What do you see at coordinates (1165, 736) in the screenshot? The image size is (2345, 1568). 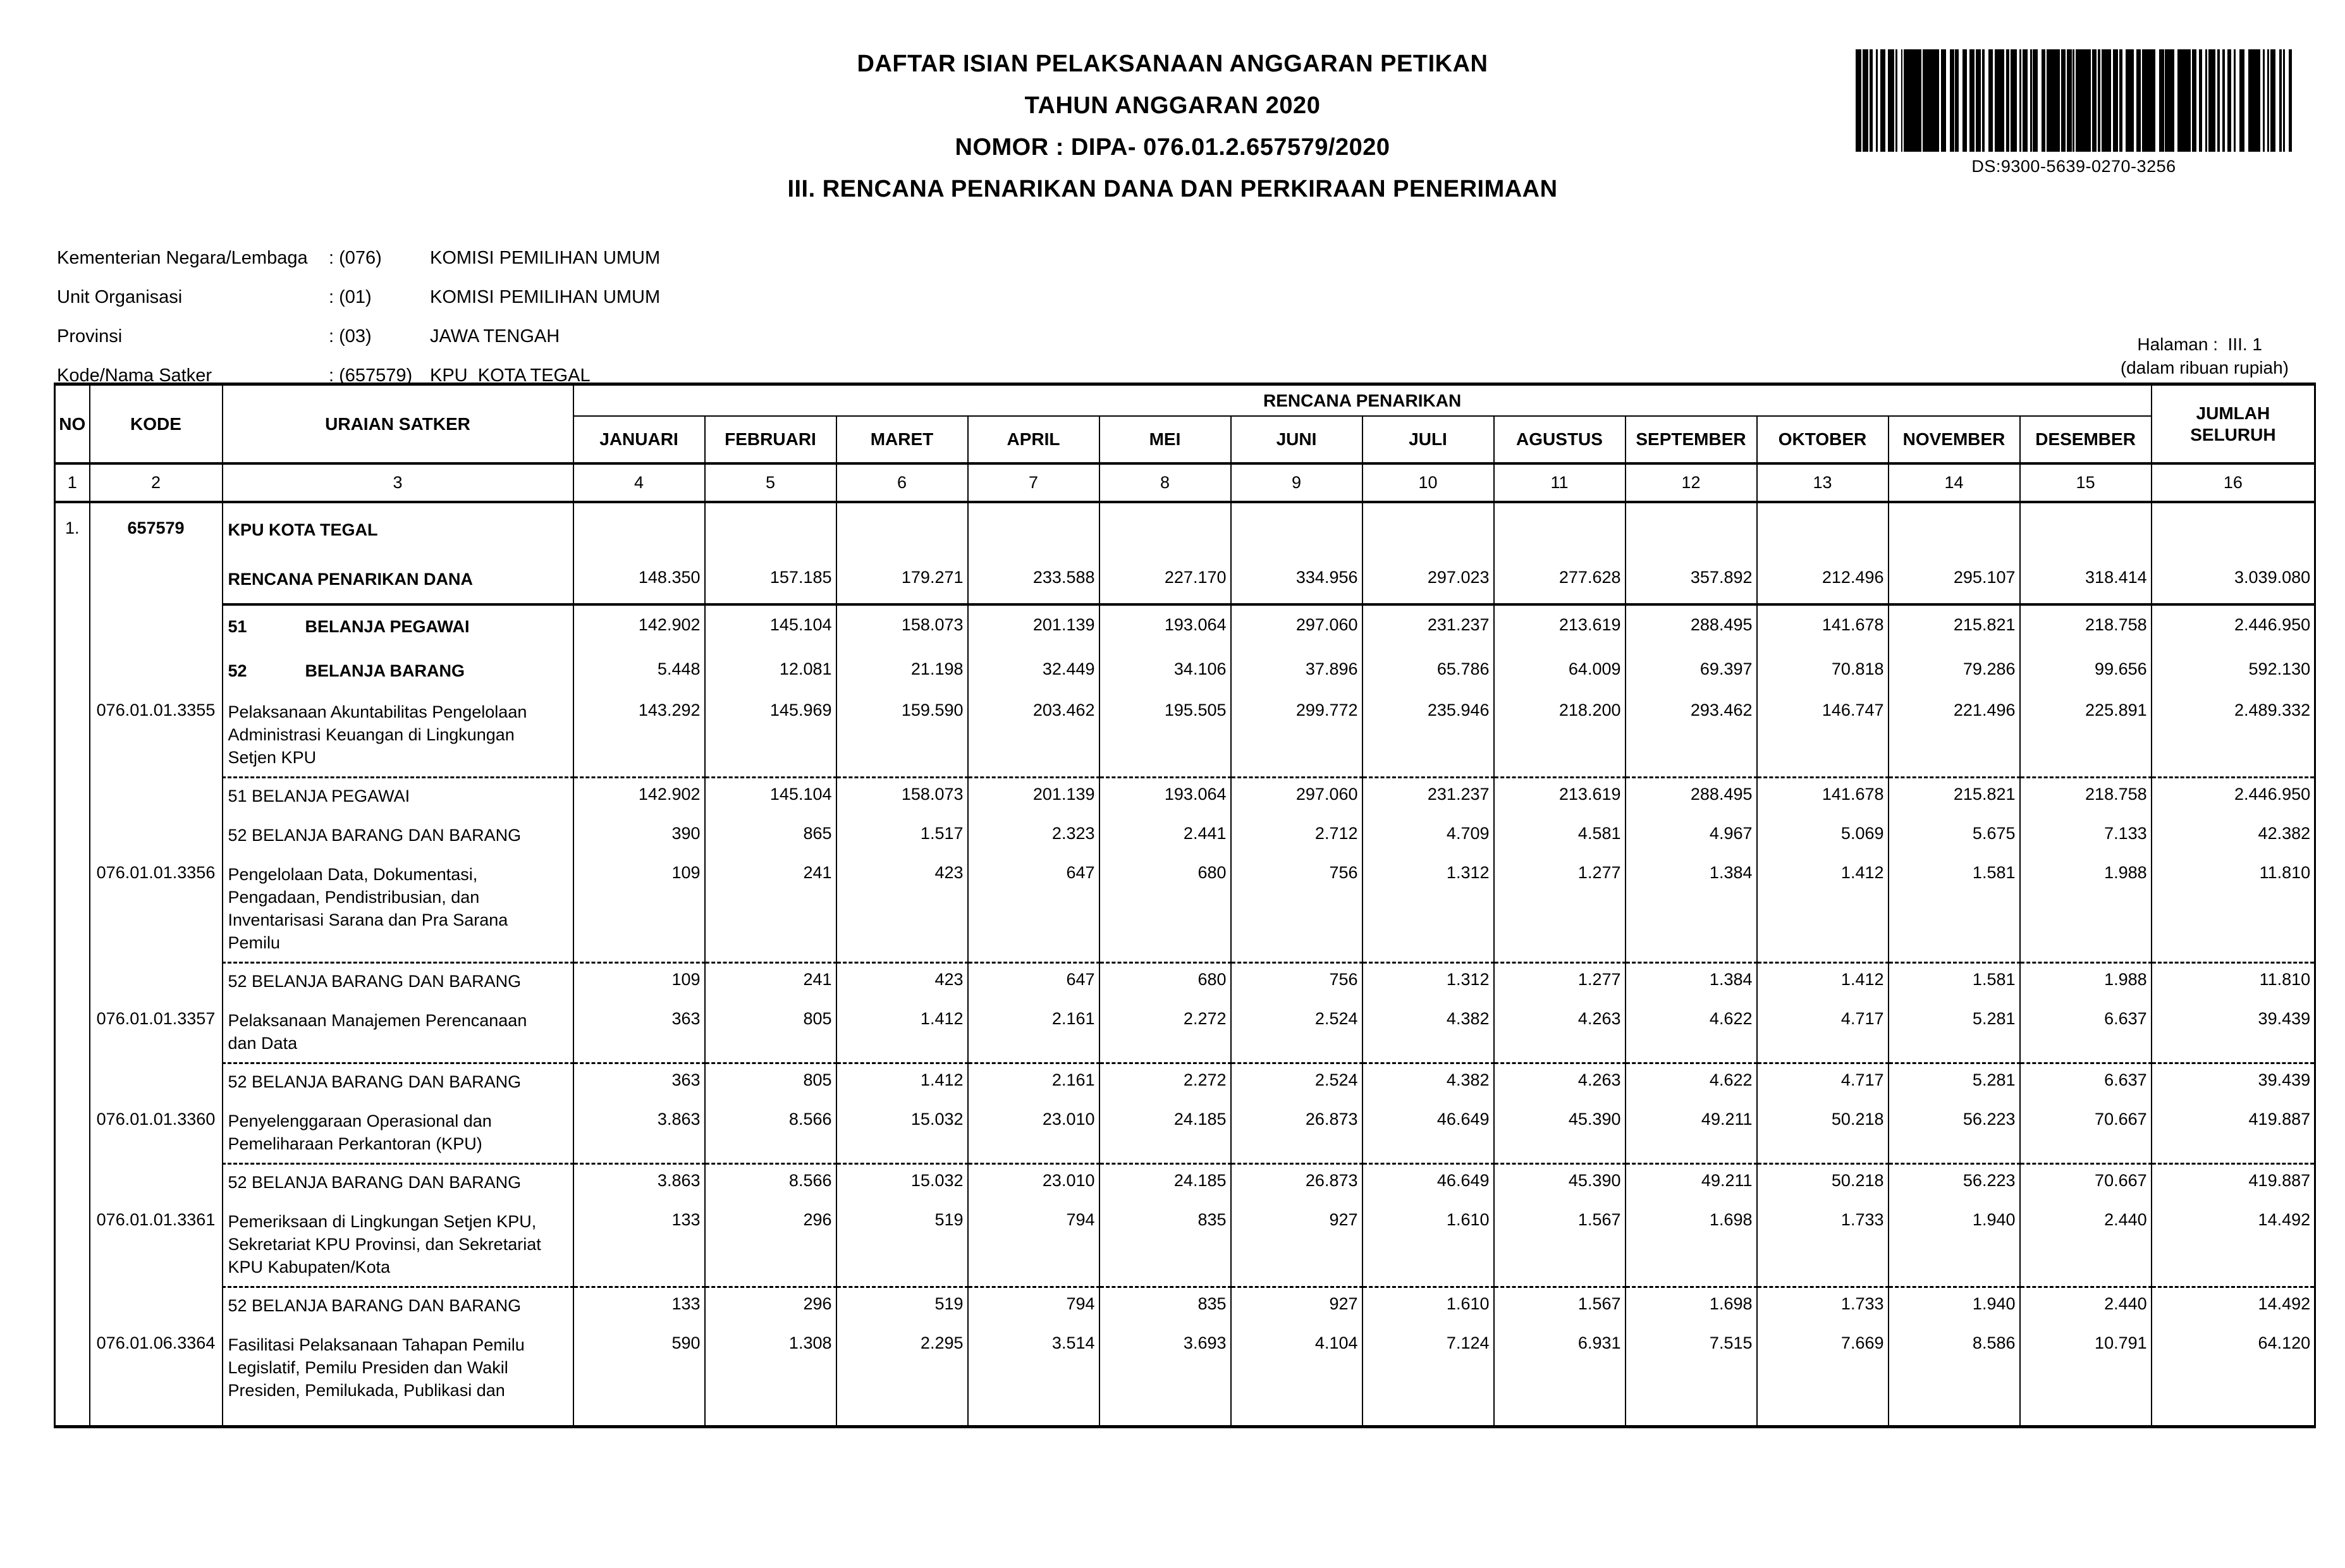 I see `cell-month-value: 195.505` at bounding box center [1165, 736].